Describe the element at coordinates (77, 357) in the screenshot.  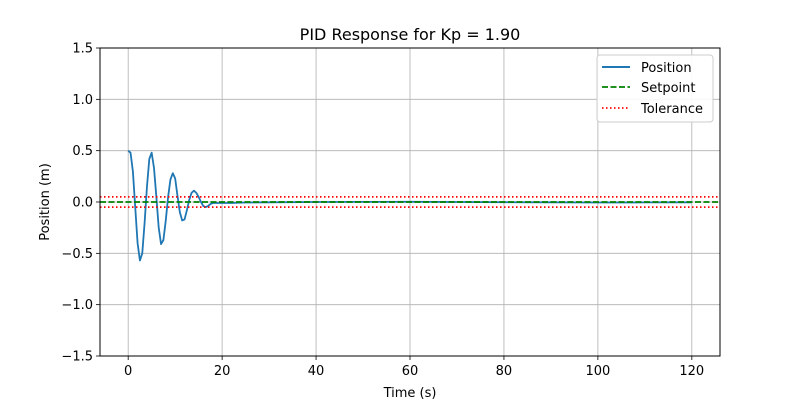
I see `y-tick-label: −1.5` at that location.